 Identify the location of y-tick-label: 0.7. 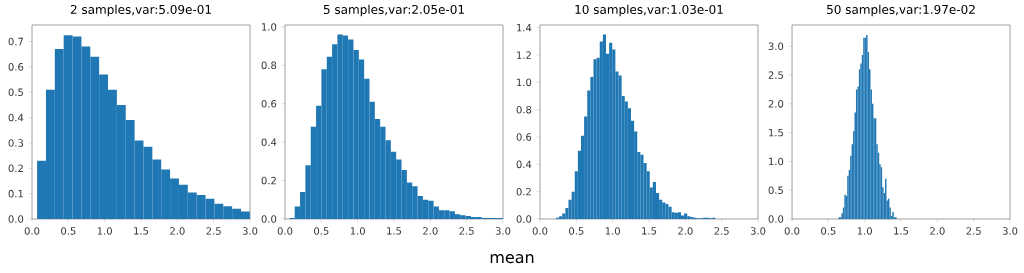
(15, 41).